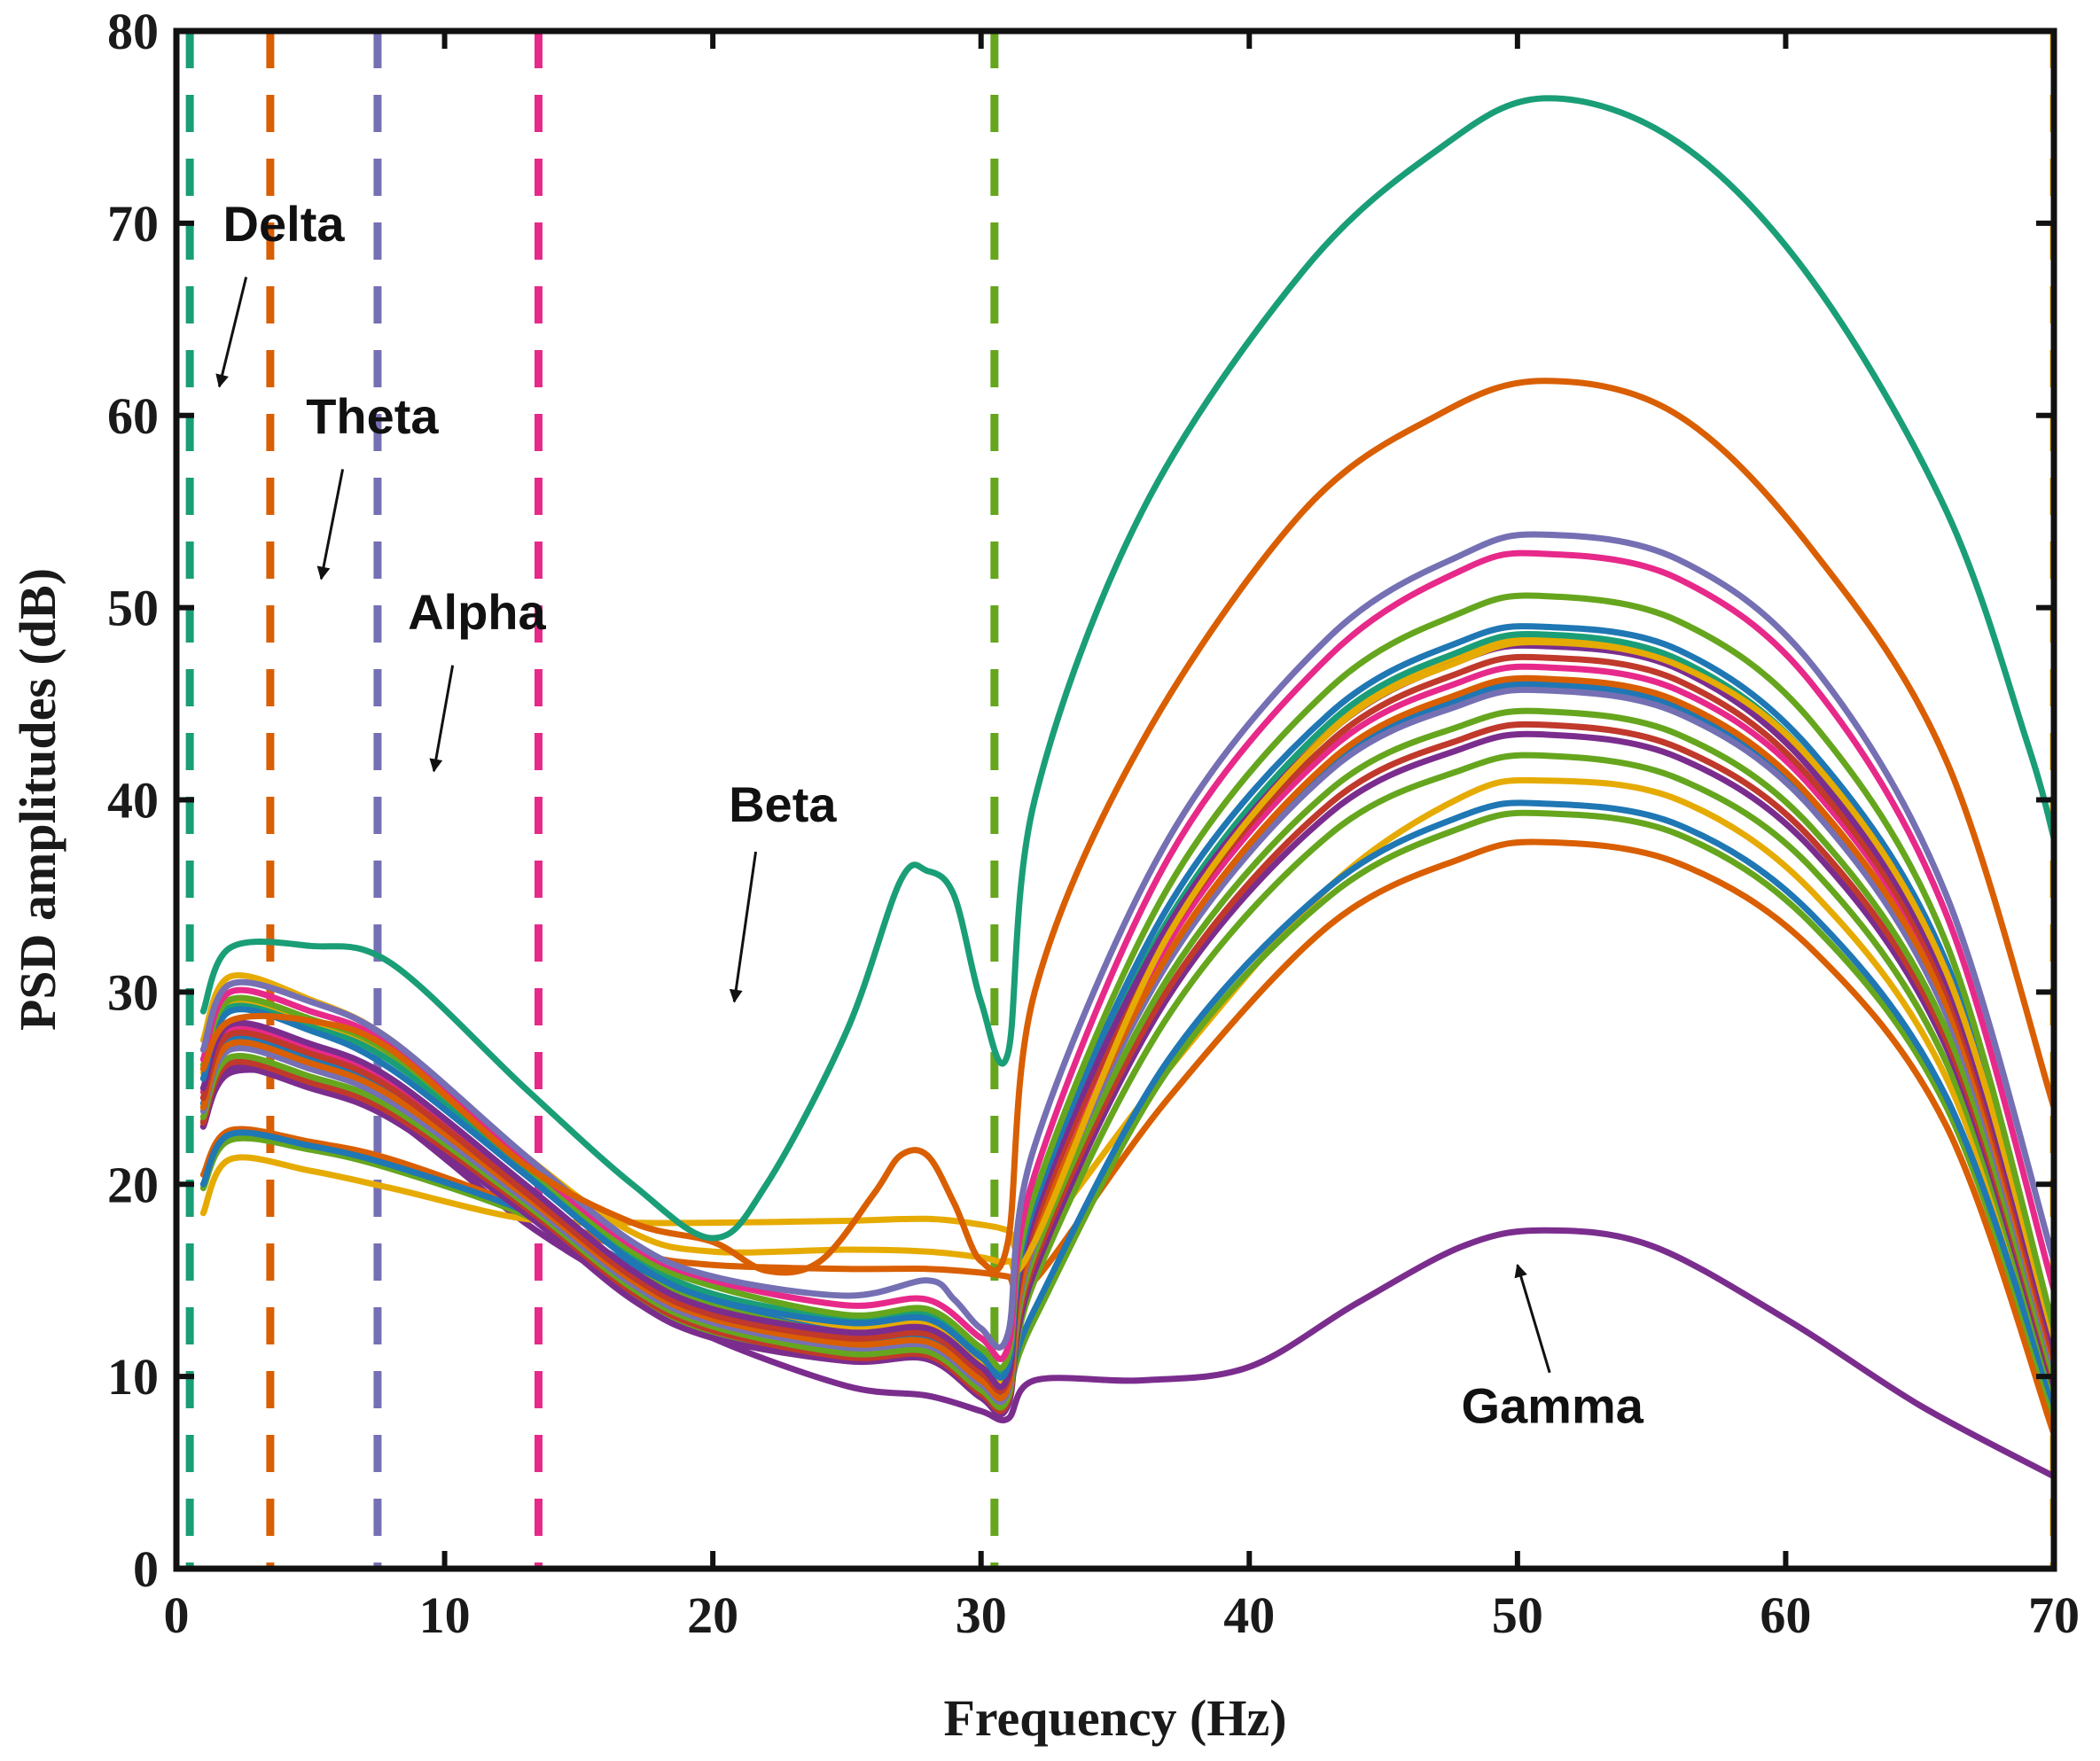 This screenshot has width=2100, height=1761. Describe the element at coordinates (330, 525) in the screenshot. I see `annotation-arrow-theta` at that location.